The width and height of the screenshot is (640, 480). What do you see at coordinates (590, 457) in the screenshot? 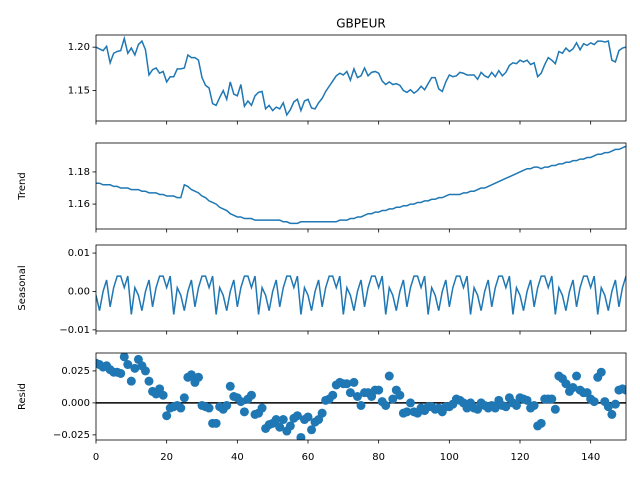
I see `x-tick-label: 140` at bounding box center [590, 457].